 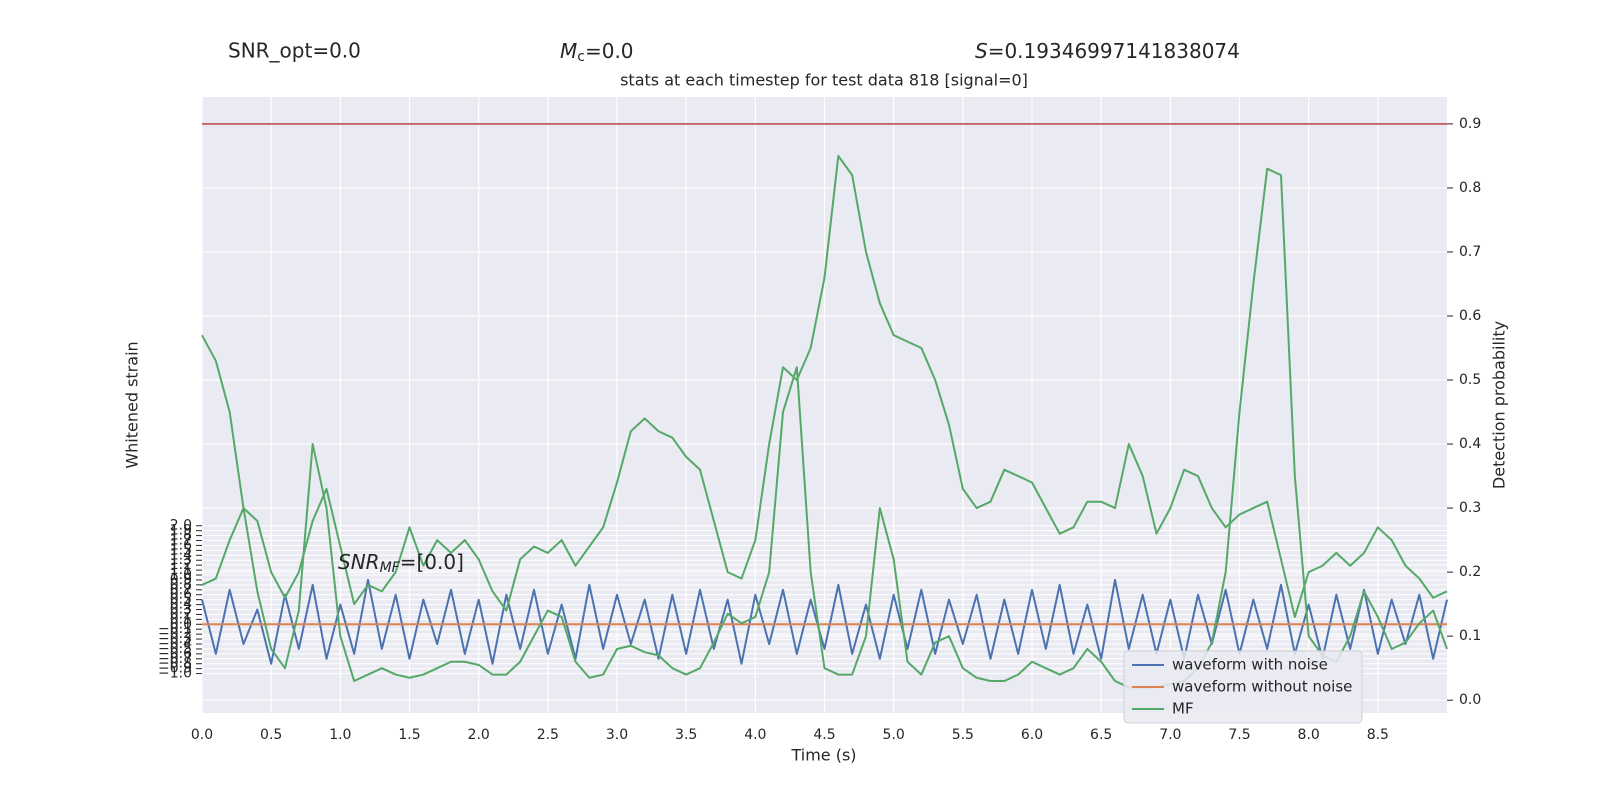 What do you see at coordinates (181, 560) in the screenshot?
I see `y-tick-label: 1.3` at bounding box center [181, 560].